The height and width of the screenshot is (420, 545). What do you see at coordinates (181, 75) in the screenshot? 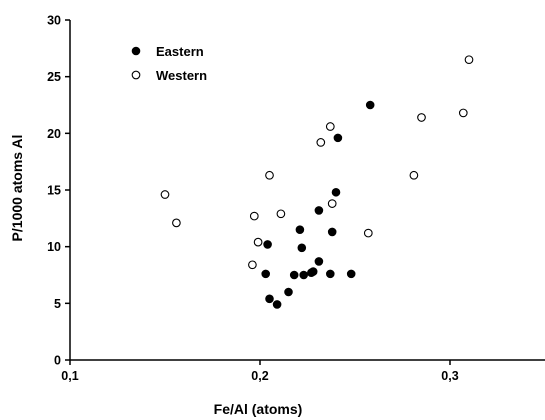
I see `legend-label-western: Western` at bounding box center [181, 75].